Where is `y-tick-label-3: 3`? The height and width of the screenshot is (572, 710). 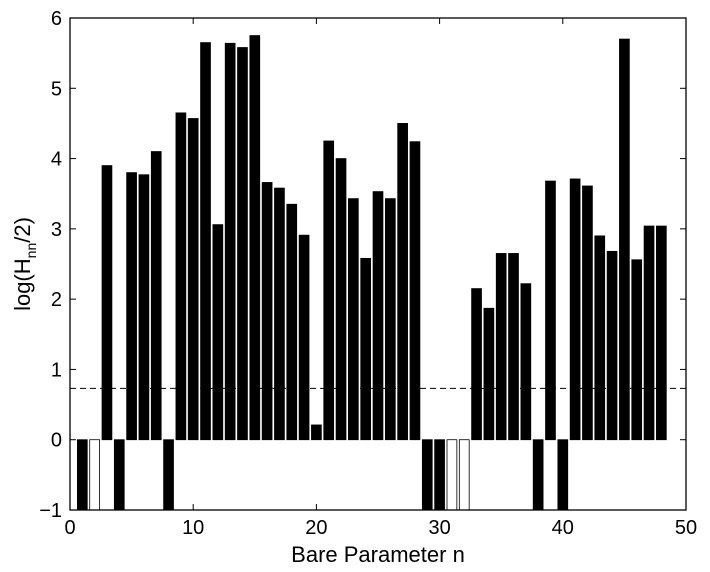
y-tick-label-3: 3 is located at coordinates (56, 230).